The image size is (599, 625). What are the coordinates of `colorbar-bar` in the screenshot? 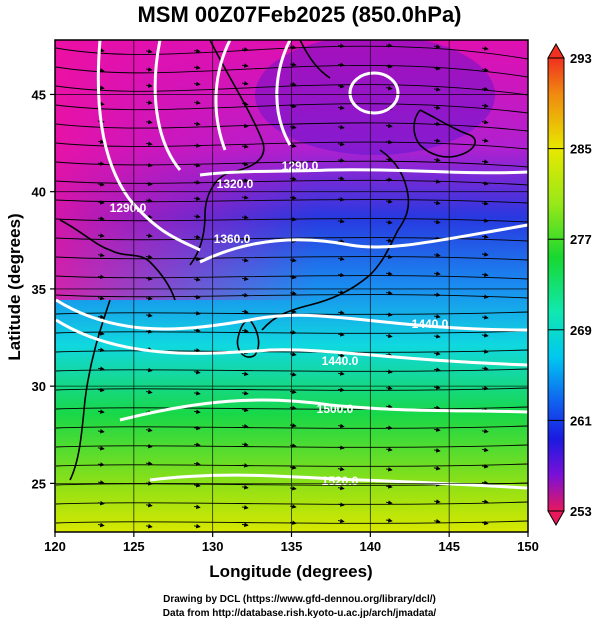 It's located at (556, 284).